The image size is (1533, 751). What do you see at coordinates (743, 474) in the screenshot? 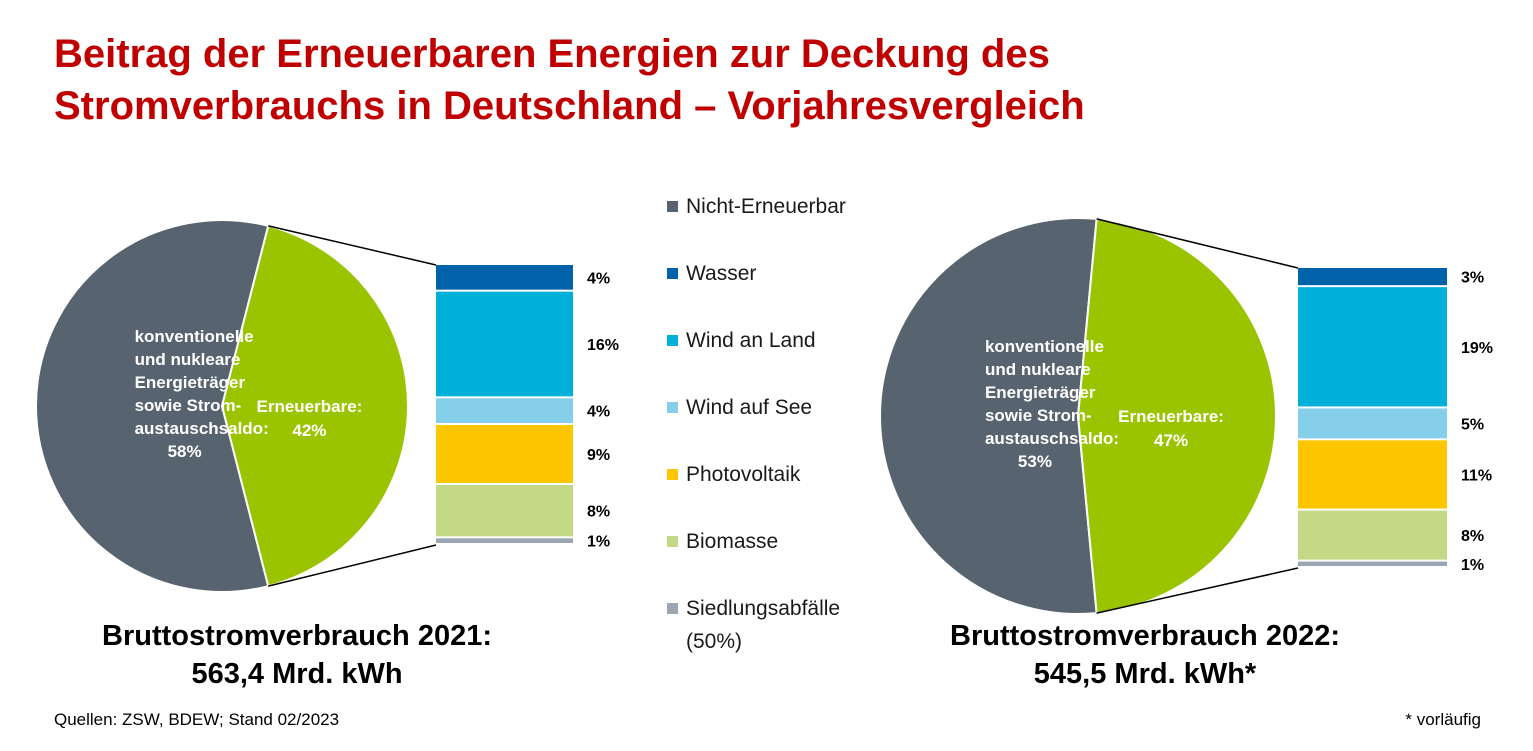
I see `legend-label: Photovoltaik` at bounding box center [743, 474].